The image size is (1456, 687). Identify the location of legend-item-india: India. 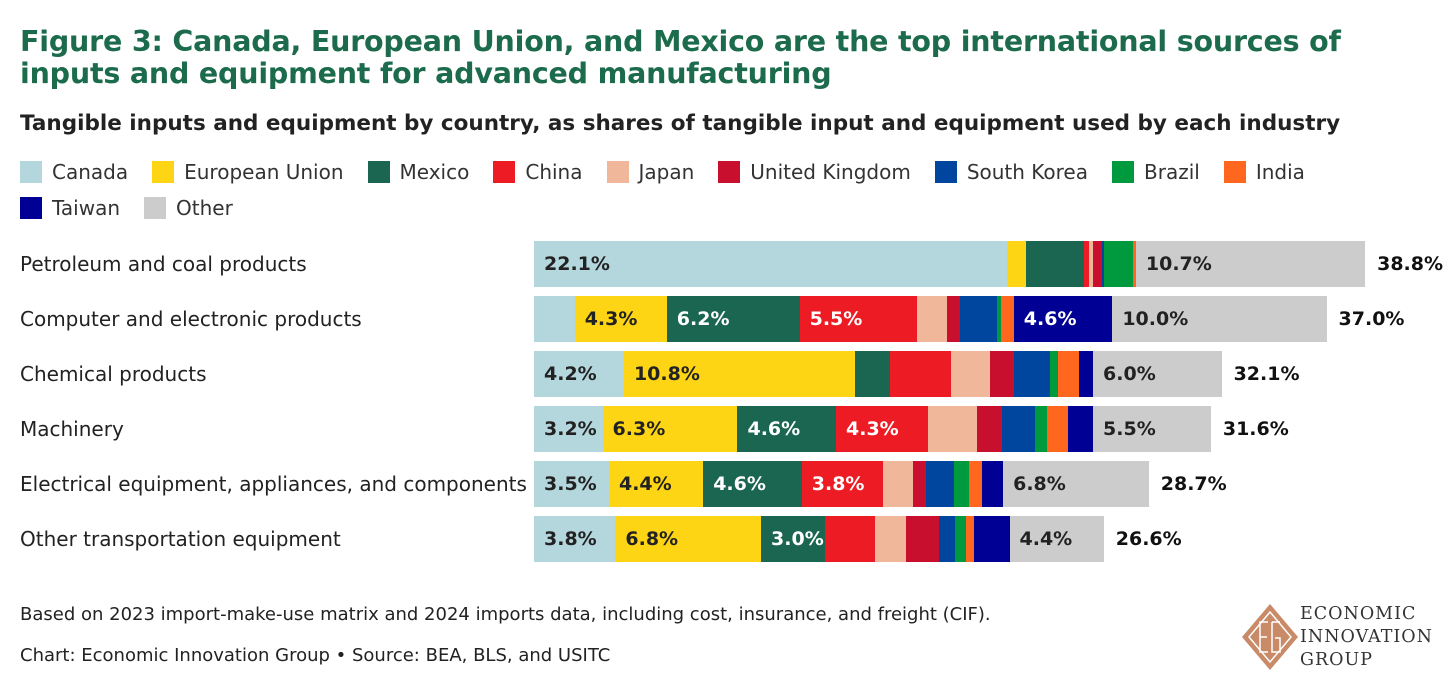
(1264, 172).